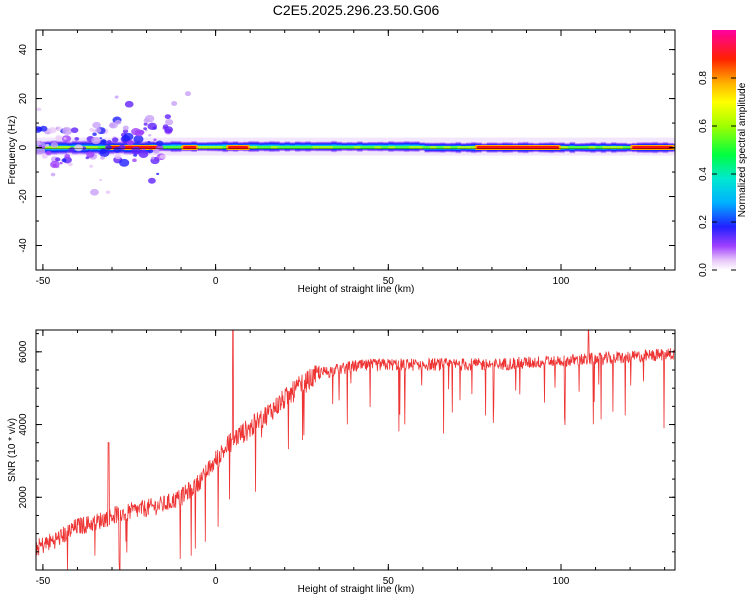  Describe the element at coordinates (356, 589) in the screenshot. I see `snr-xlabel: Height of straight line (km)` at that location.